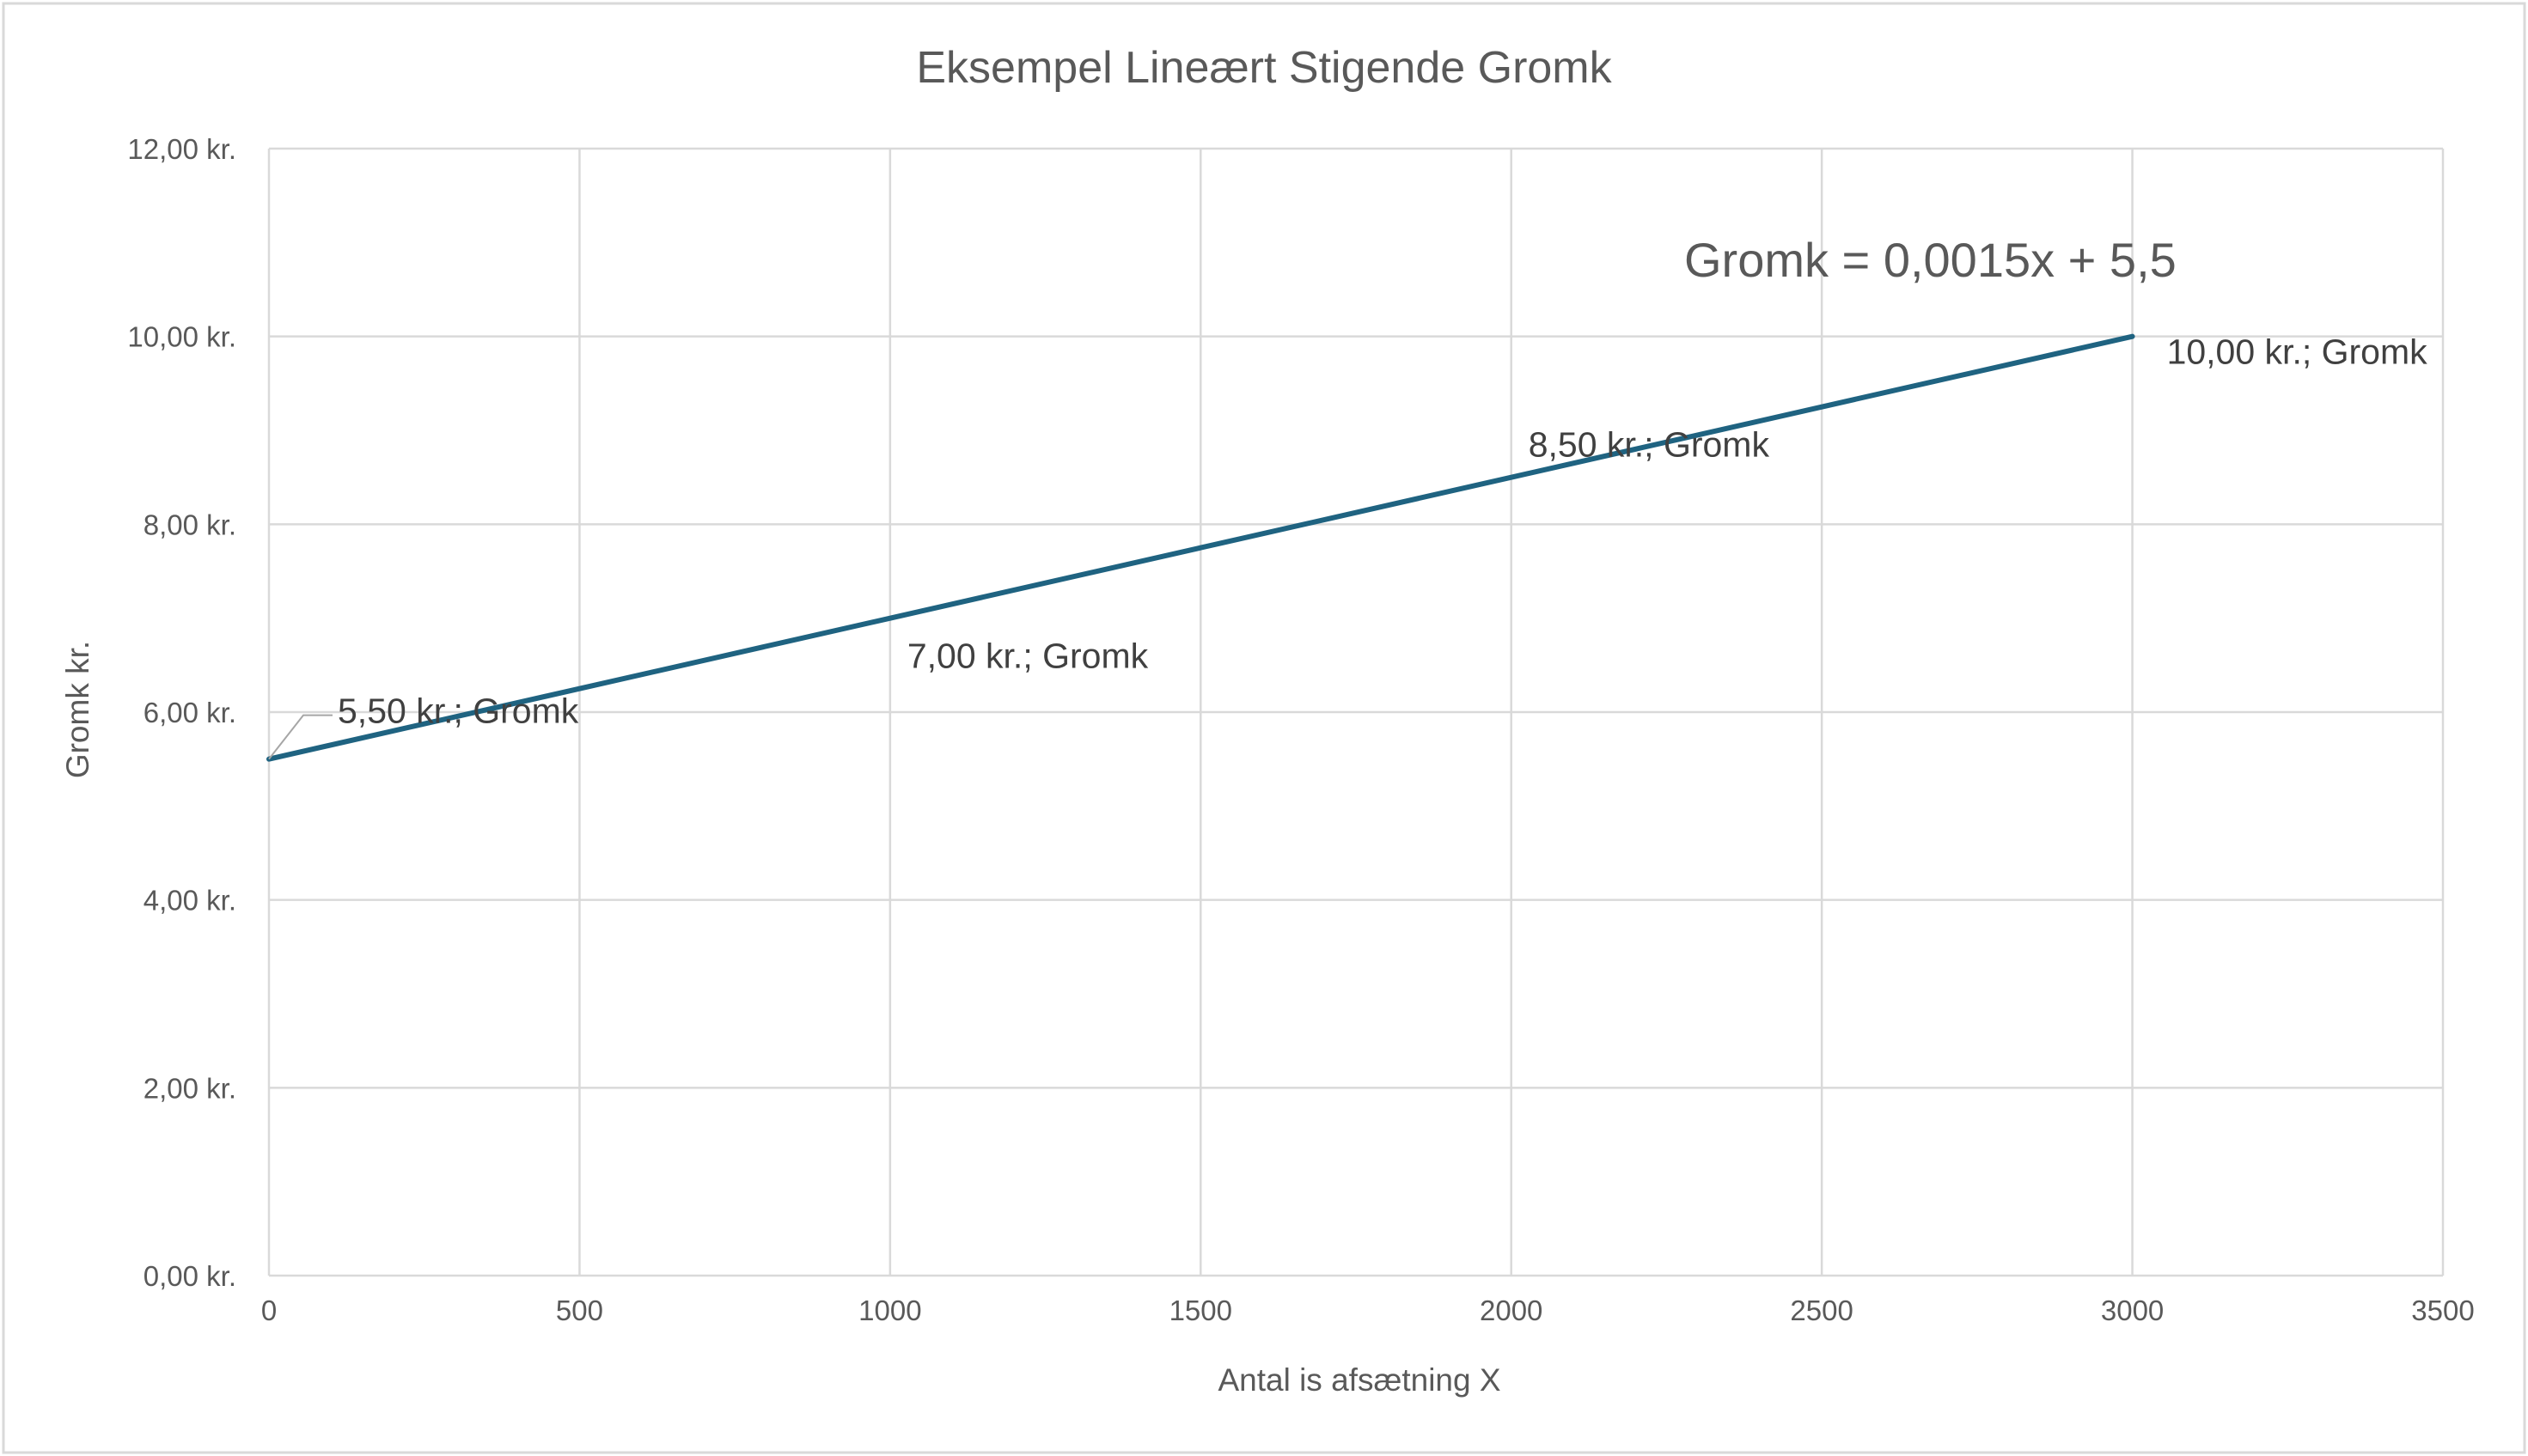  What do you see at coordinates (269, 1310) in the screenshot?
I see `x-tick-label: 0` at bounding box center [269, 1310].